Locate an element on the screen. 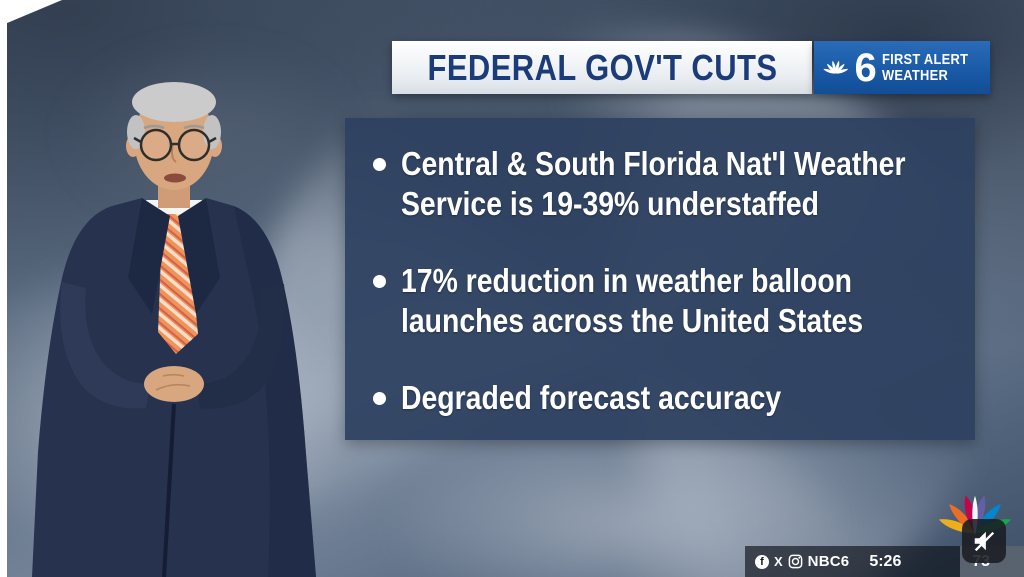 This screenshot has height=577, width=1024. presenter-head is located at coordinates (174, 145).